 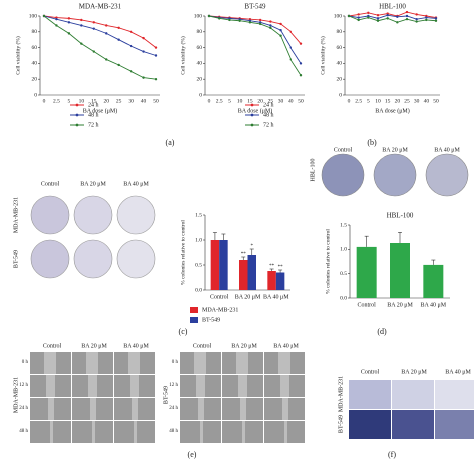 What do you see at coordinates (35, 64) in the screenshot?
I see `y-tick-label: 40` at bounding box center [35, 64].